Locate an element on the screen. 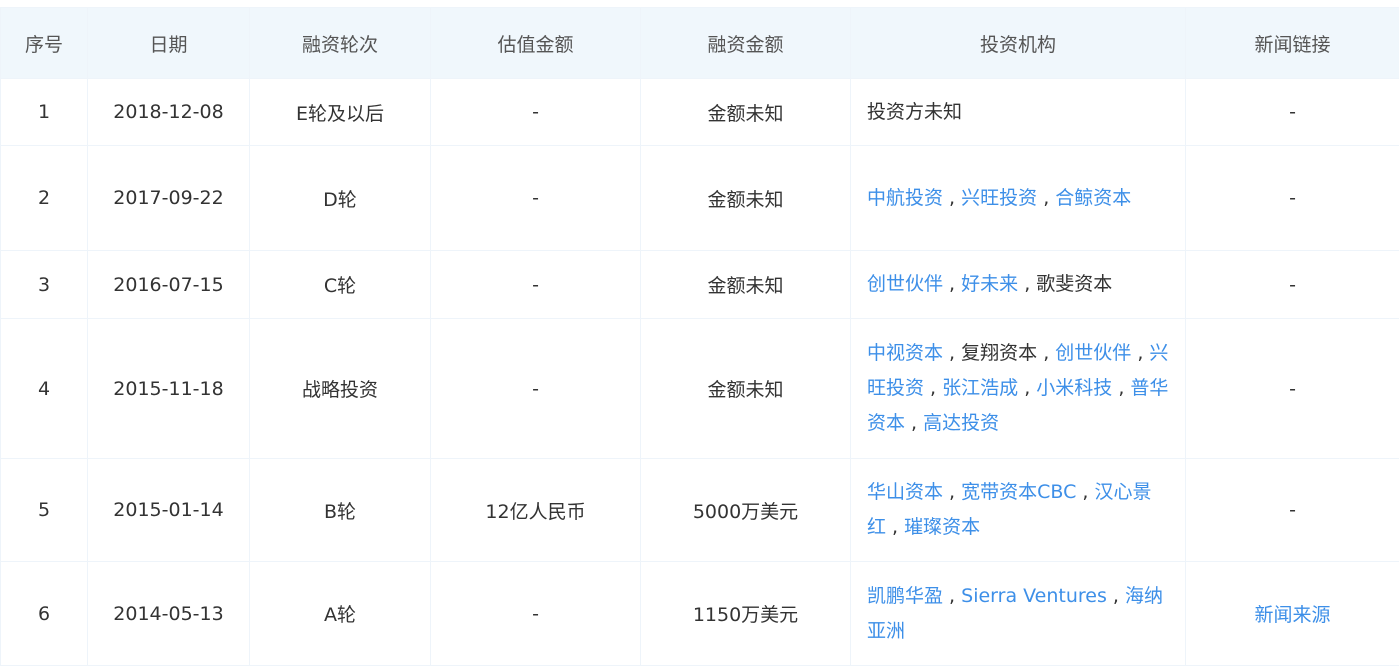 This screenshot has height=671, width=1399. row-investors: 华山资本 , 宽带资本CBC , 汉心景红 , 璀璨资本 is located at coordinates (1018, 510).